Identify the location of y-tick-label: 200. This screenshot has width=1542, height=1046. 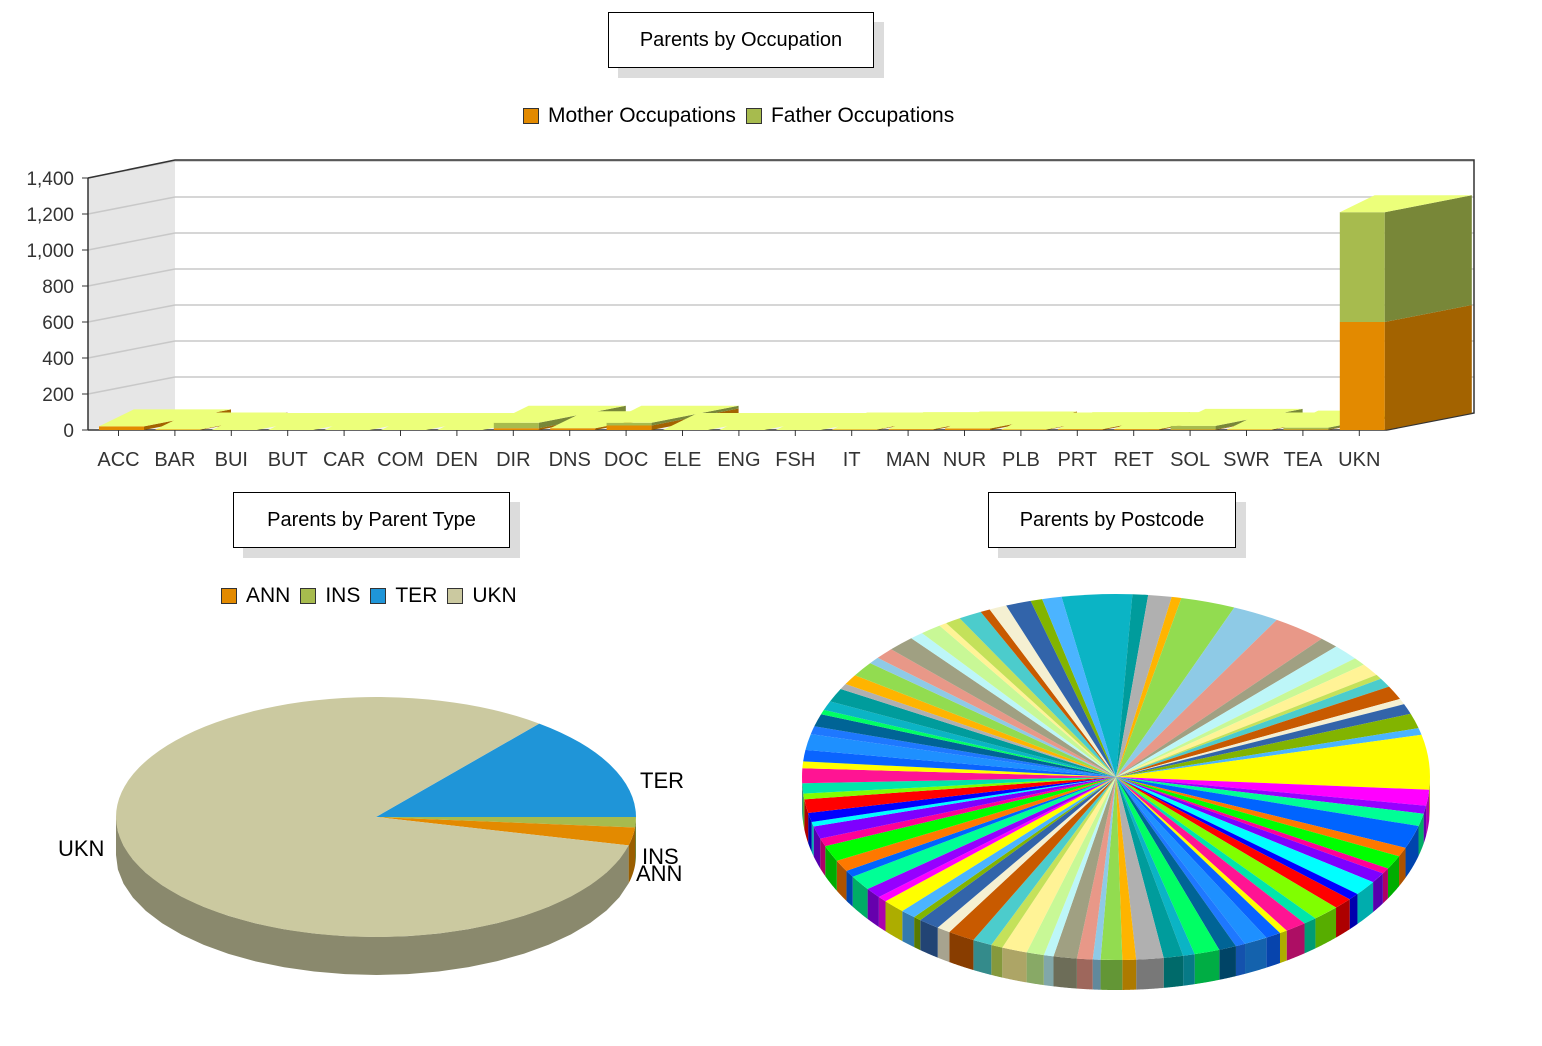
(58, 395).